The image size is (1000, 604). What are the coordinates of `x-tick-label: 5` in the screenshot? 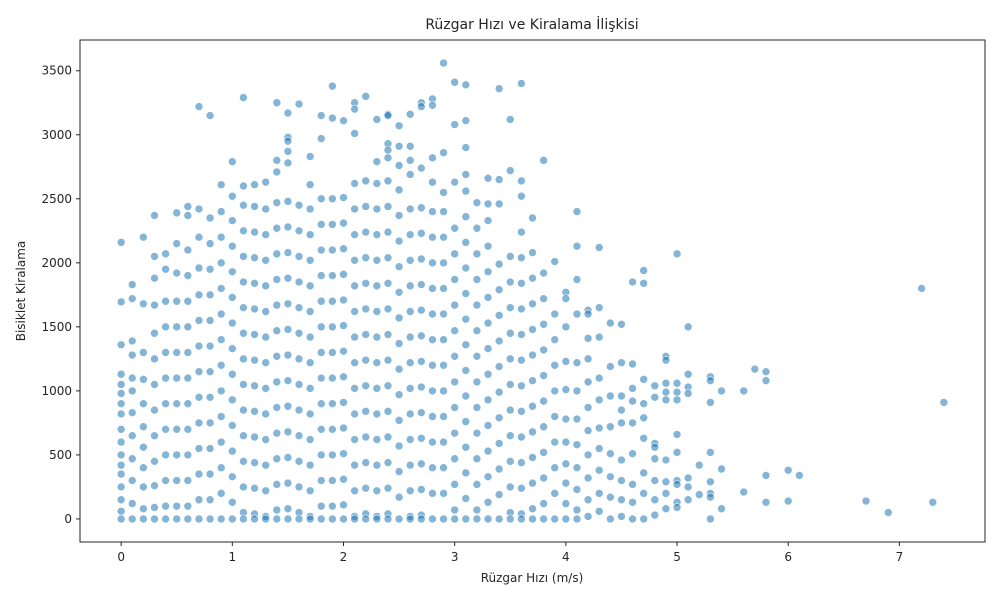 It's located at (677, 557).